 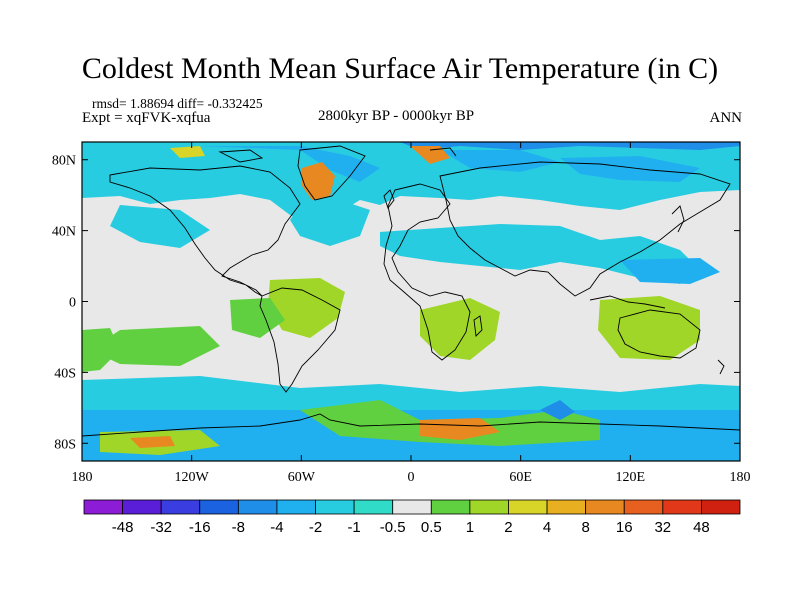 What do you see at coordinates (330, 223) in the screenshot?
I see `north-atlantic-cyan` at bounding box center [330, 223].